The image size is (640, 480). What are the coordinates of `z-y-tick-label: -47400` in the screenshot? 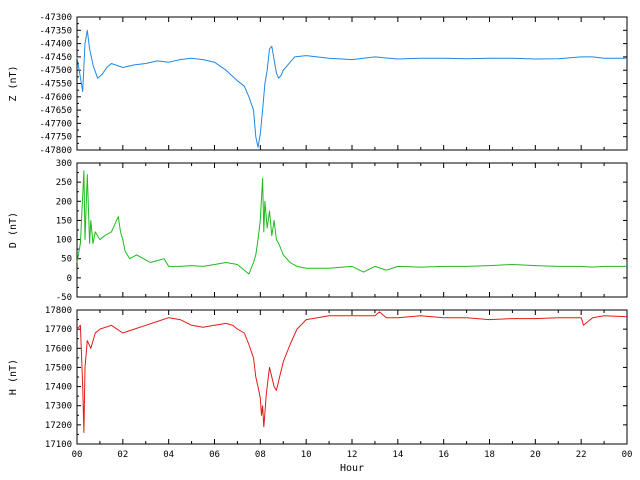 It's located at (55, 45).